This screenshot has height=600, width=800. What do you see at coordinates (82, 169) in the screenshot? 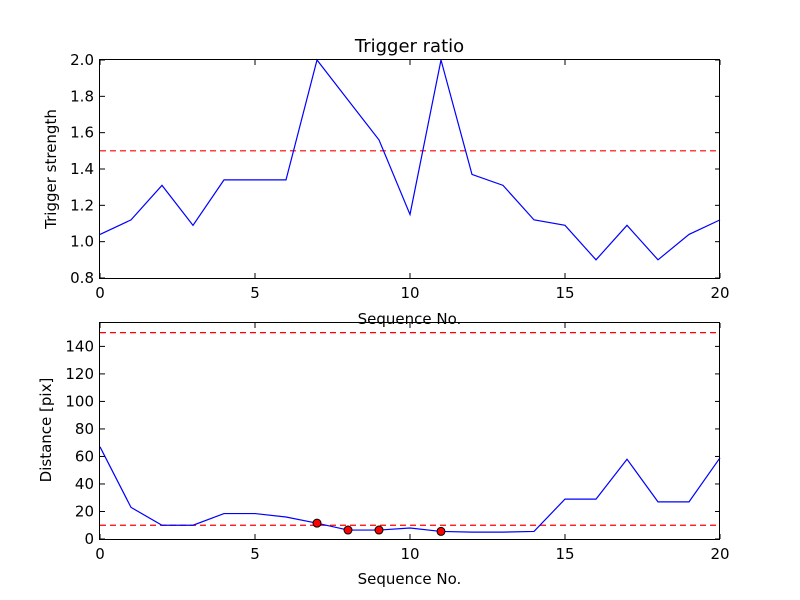
I see `y-tick-label: 1.4` at bounding box center [82, 169].